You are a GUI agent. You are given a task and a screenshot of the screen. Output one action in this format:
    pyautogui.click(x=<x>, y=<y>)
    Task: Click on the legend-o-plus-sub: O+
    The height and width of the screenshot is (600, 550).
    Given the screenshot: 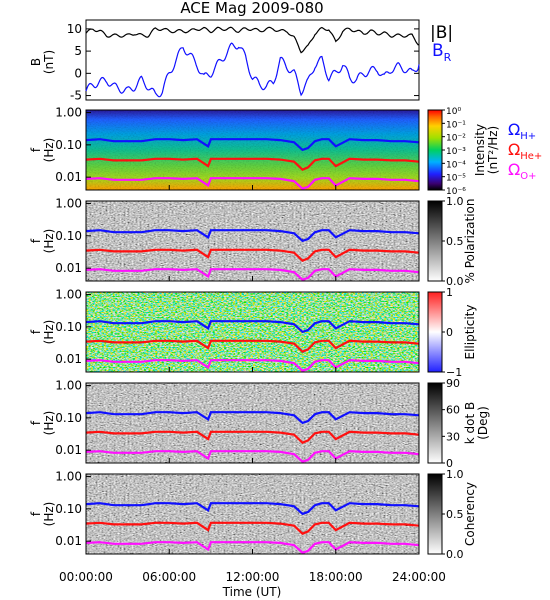 What is the action you would take?
    pyautogui.click(x=528, y=176)
    